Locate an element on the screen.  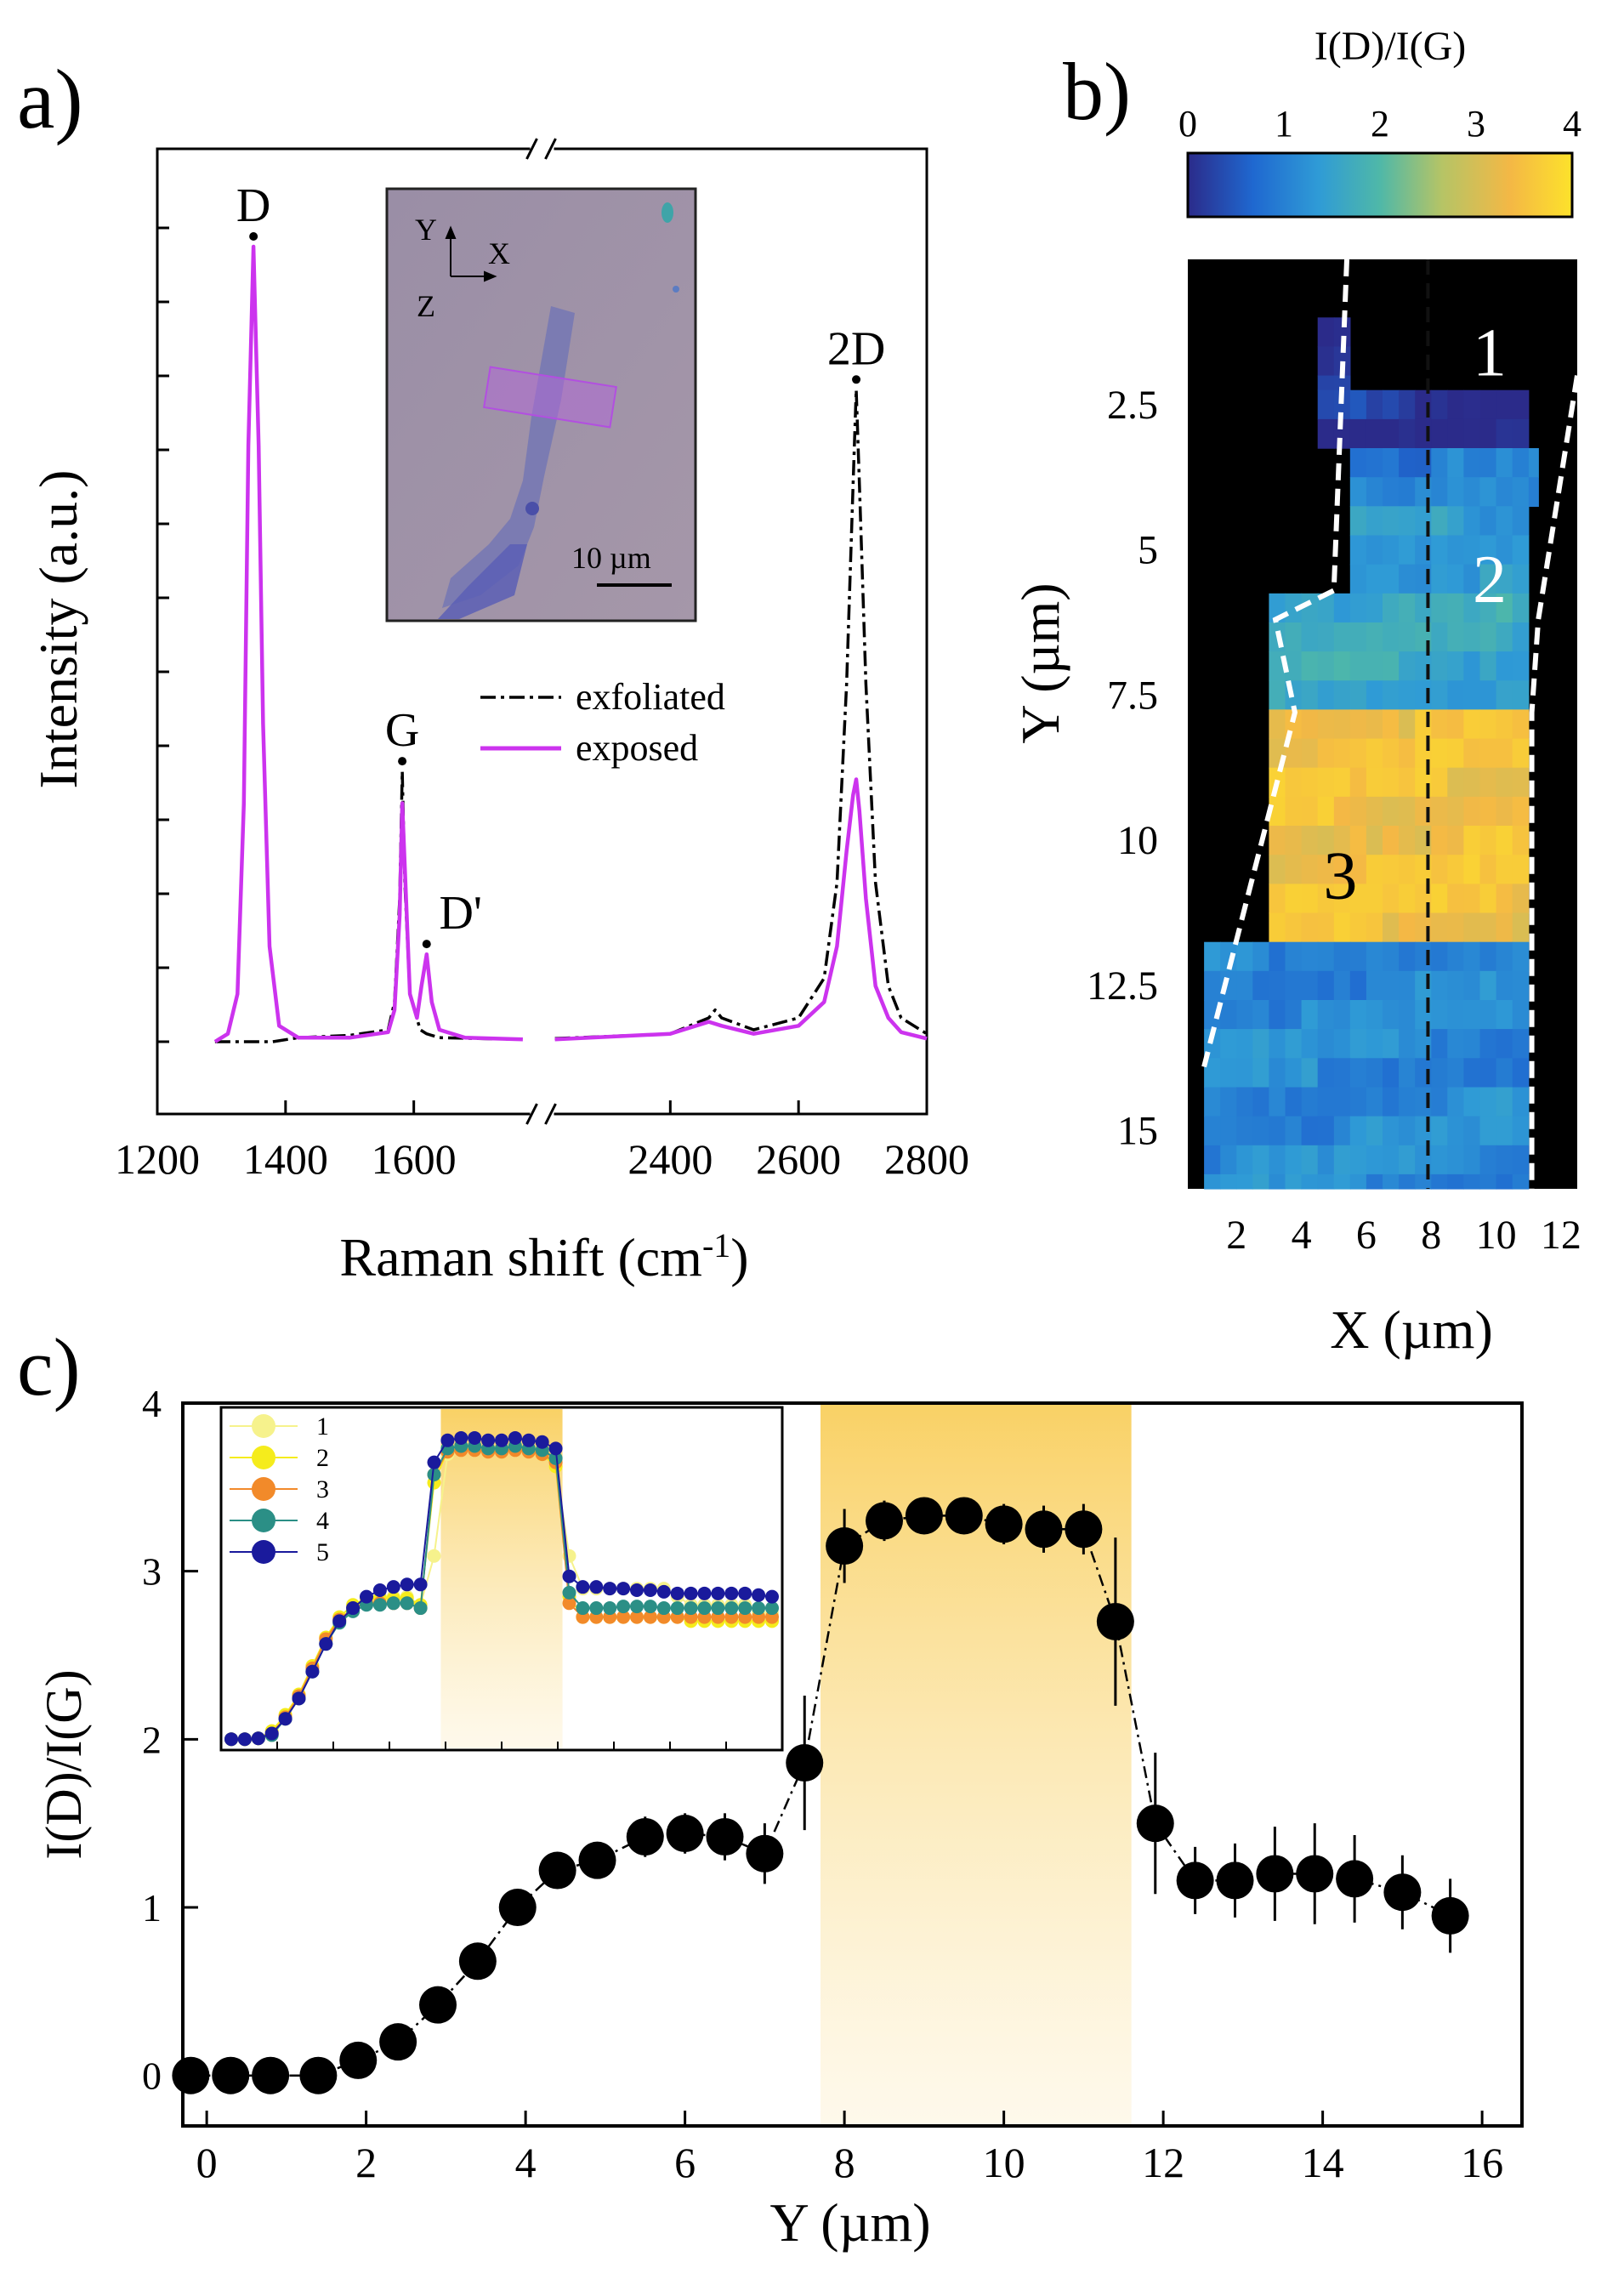
legend-label-exposed: exposed is located at coordinates (637, 748).